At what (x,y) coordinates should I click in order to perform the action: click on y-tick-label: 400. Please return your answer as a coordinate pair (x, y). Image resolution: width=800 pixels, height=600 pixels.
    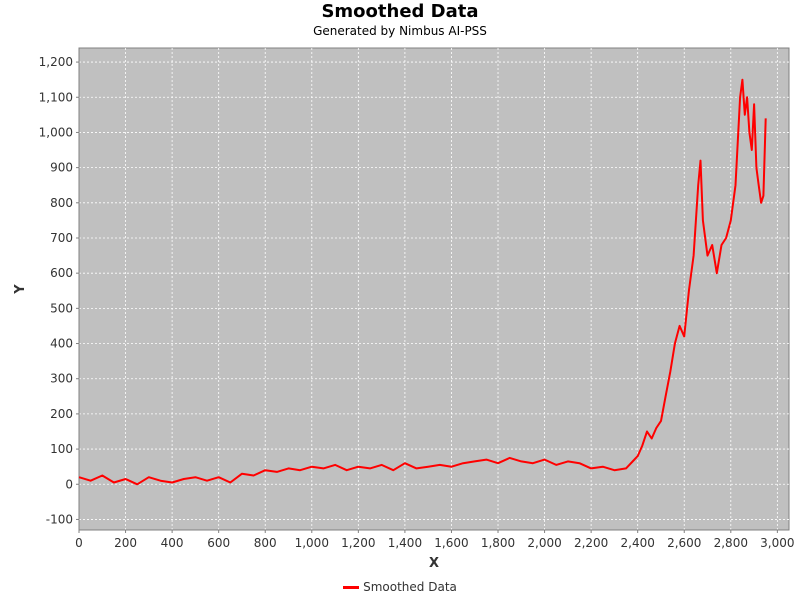
    Looking at the image, I should click on (61, 344).